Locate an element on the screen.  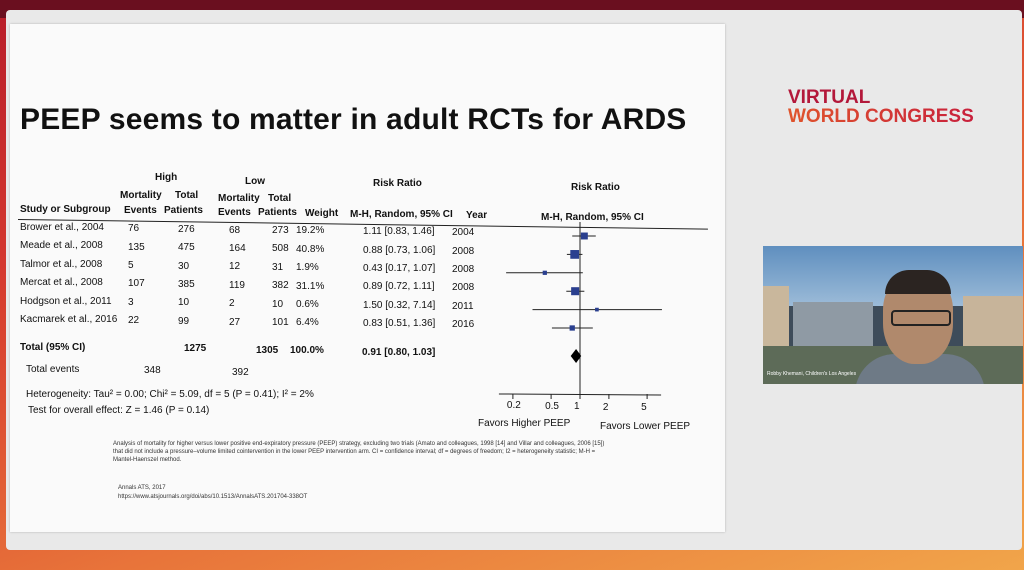
high-events: 76 is located at coordinates (134, 229).